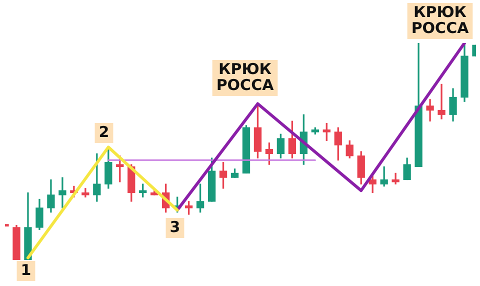 The height and width of the screenshot is (286, 480). What do you see at coordinates (245, 77) in the screenshot?
I see `annotation: КРЮК РОССА` at bounding box center [245, 77].